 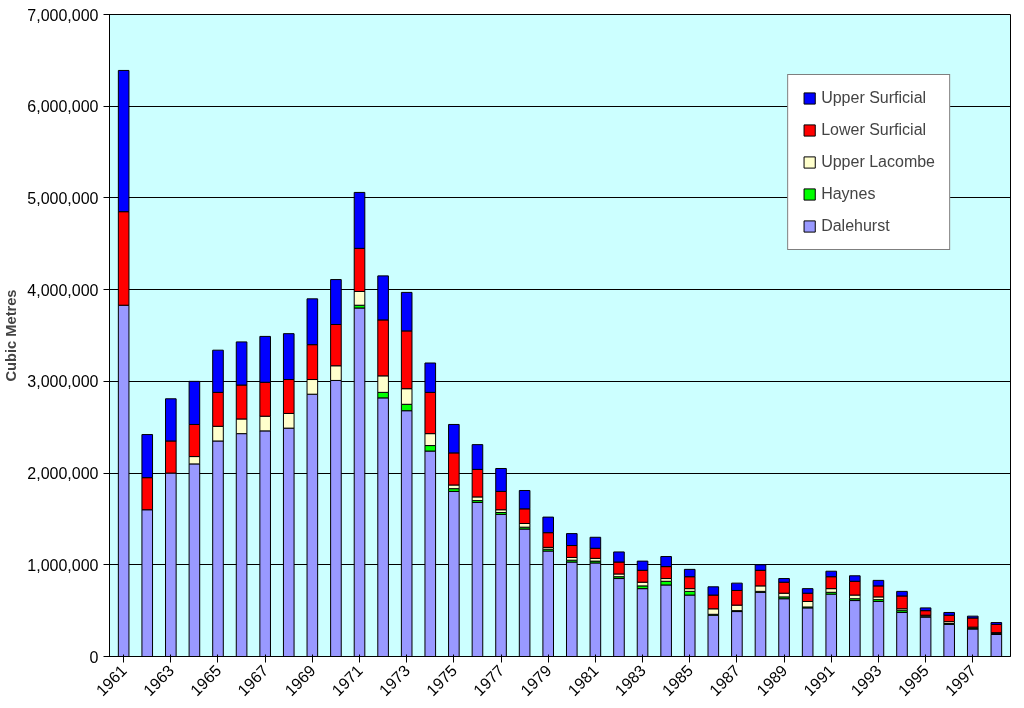 What do you see at coordinates (63, 15) in the screenshot?
I see `y-tick-label: 7,000,000` at bounding box center [63, 15].